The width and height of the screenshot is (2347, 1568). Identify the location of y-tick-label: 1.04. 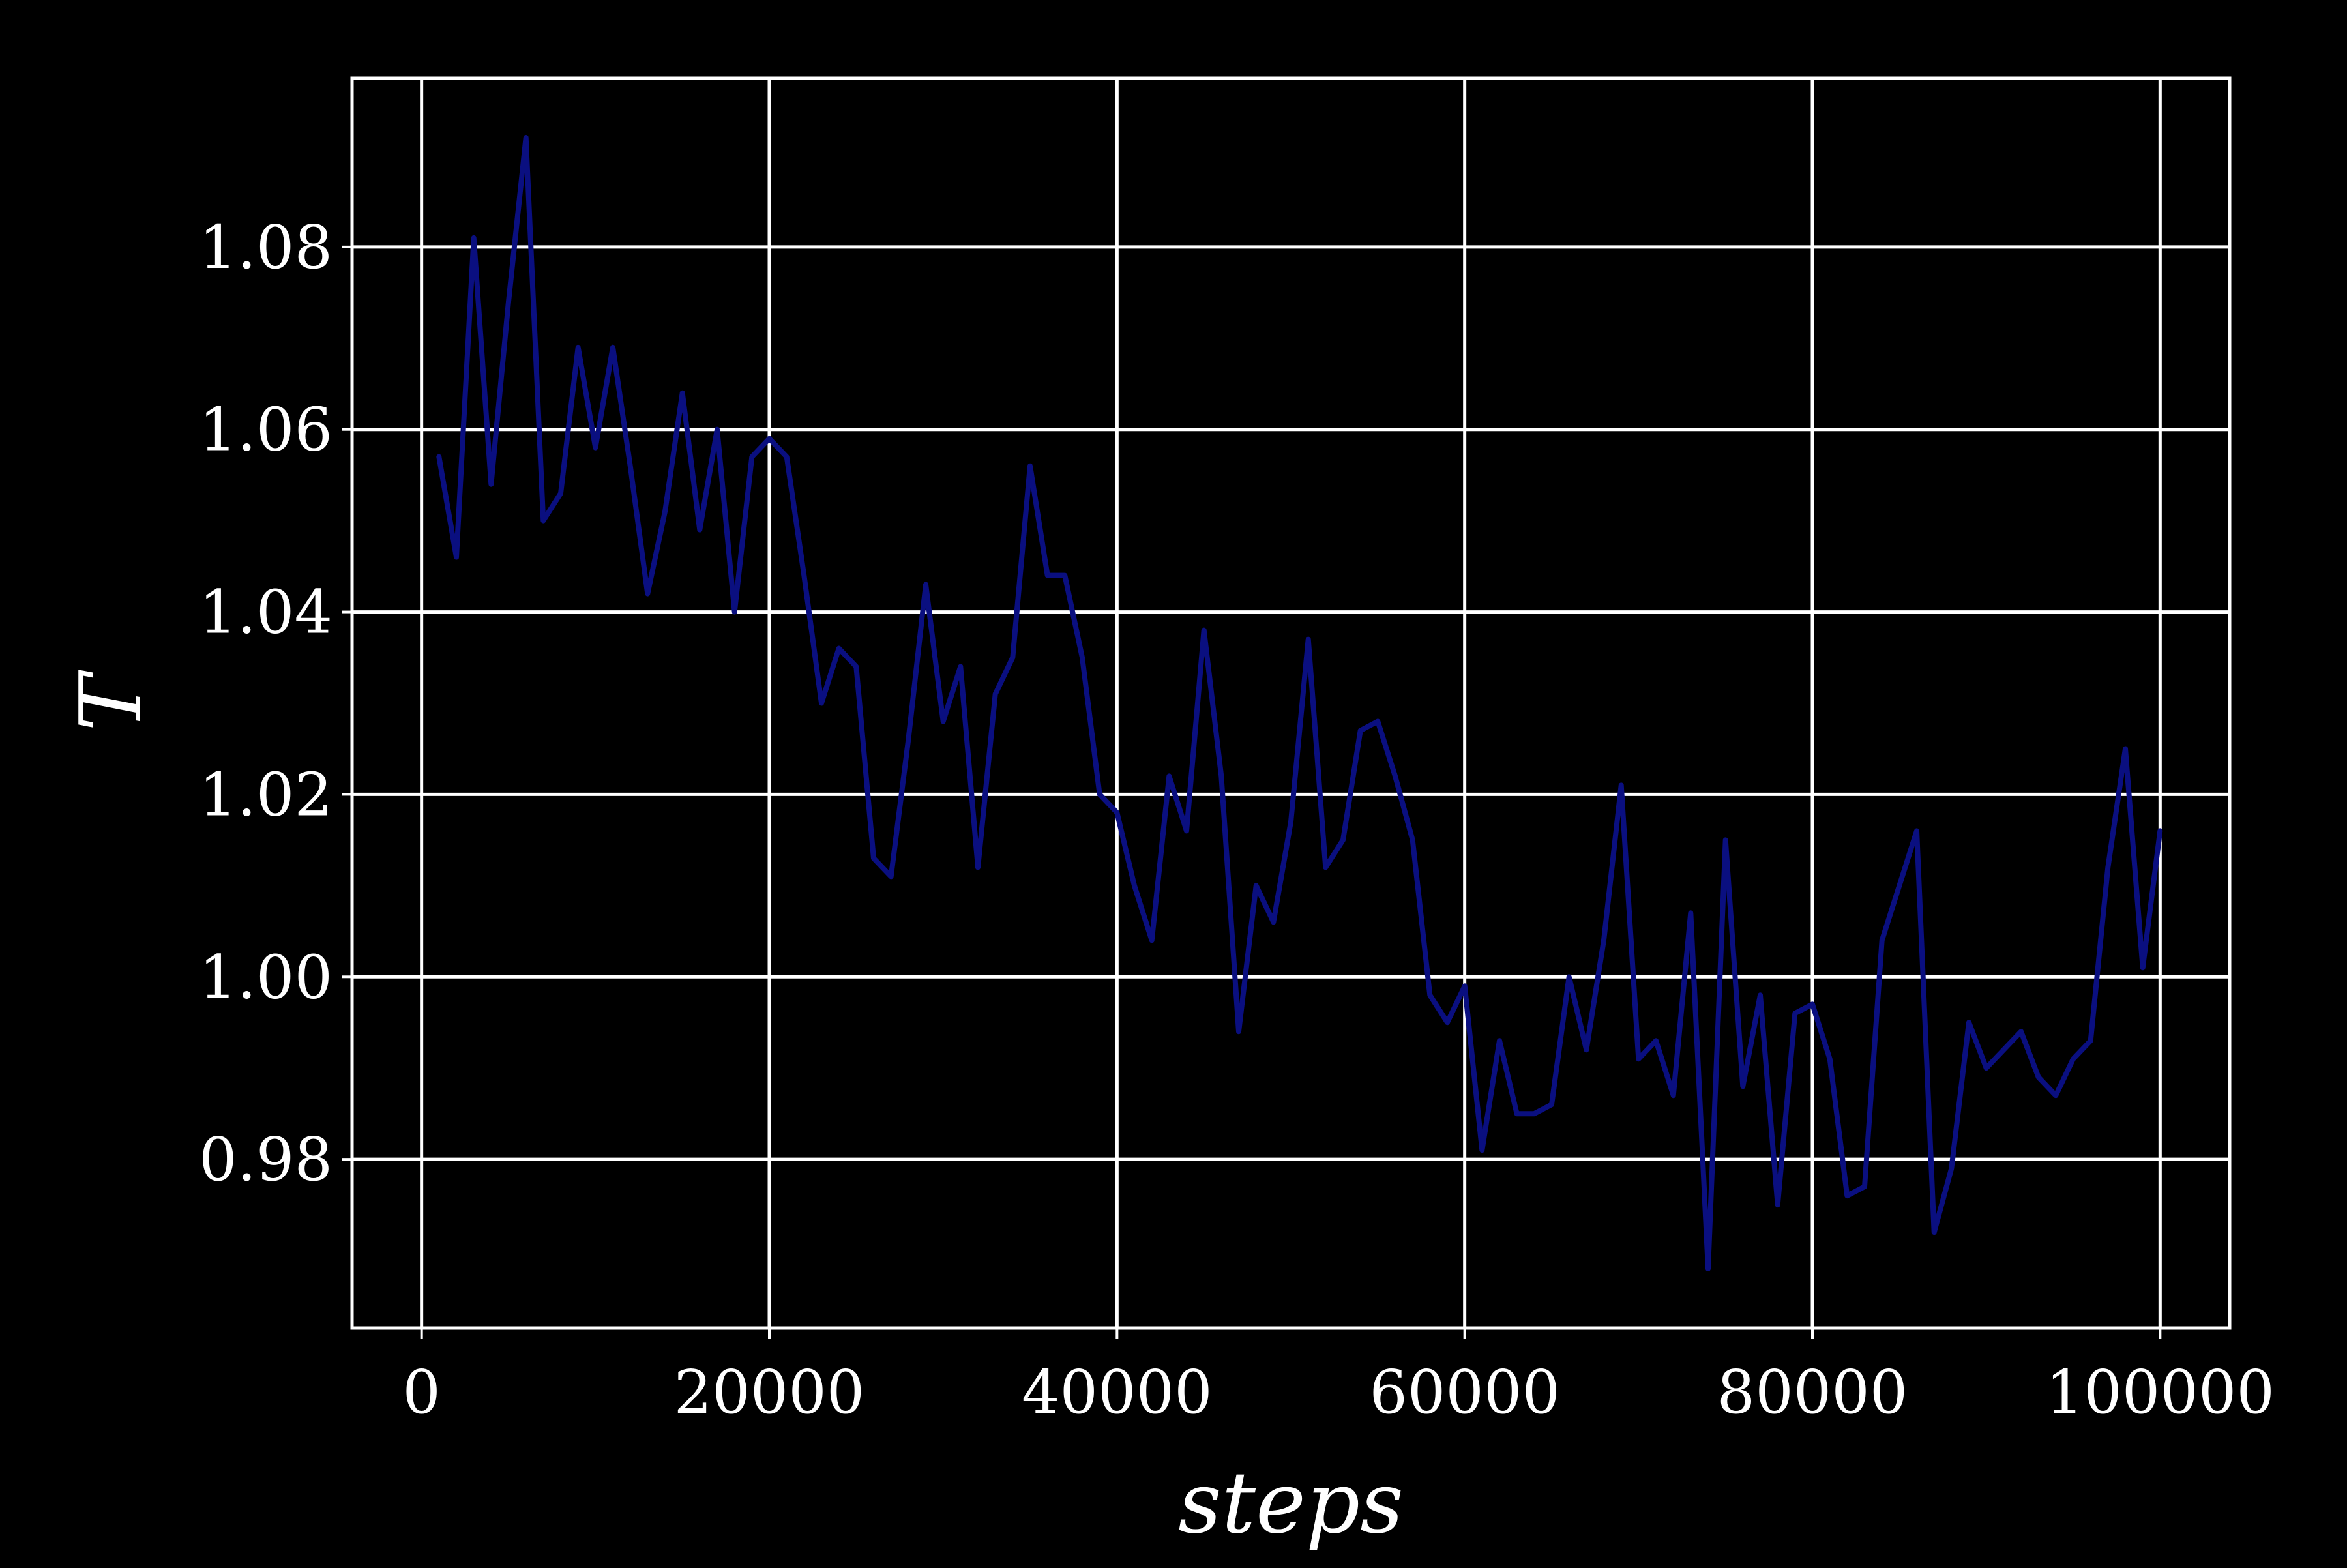
(265, 612).